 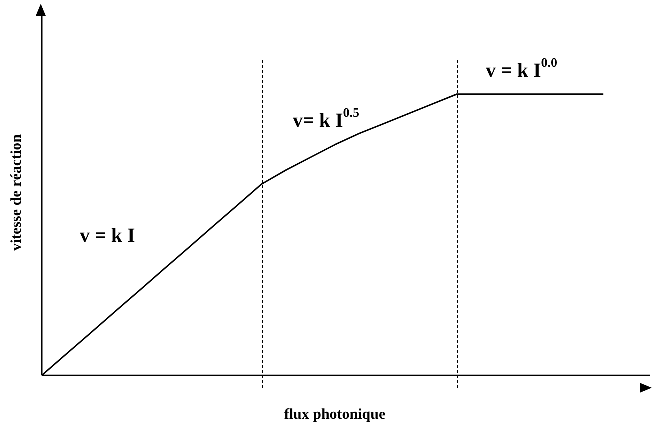 What do you see at coordinates (108, 236) in the screenshot?
I see `annotation: v = k I` at bounding box center [108, 236].